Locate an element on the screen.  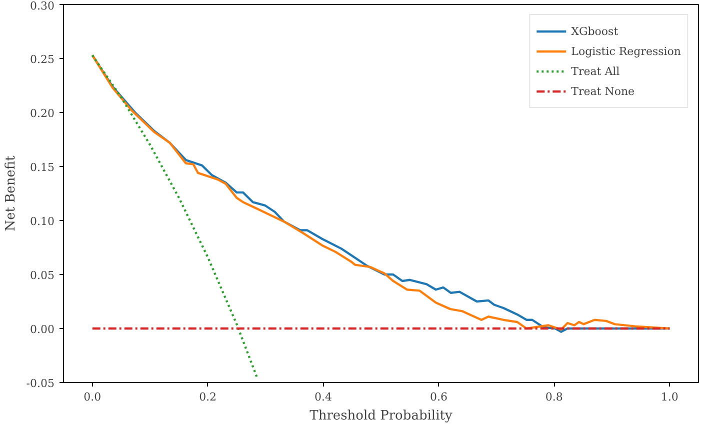
legend-label: Logistic Regression is located at coordinates (626, 51).